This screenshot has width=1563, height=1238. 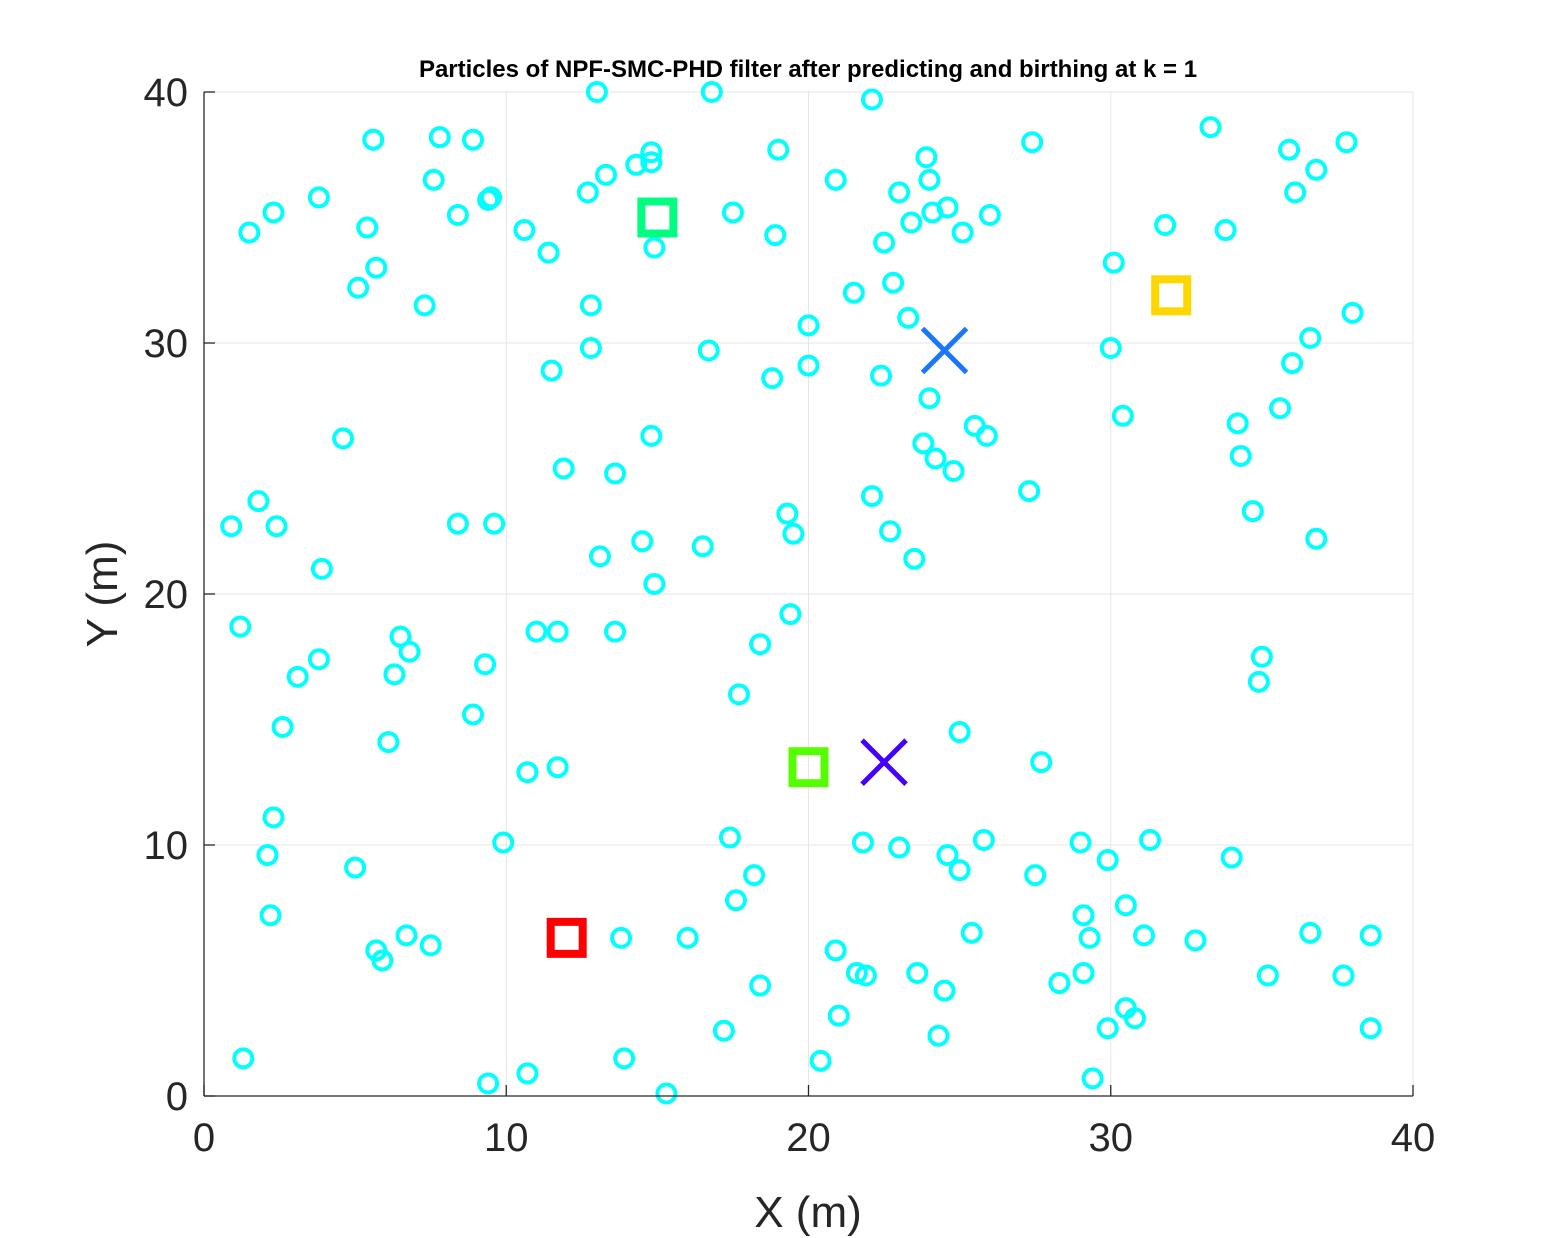 What do you see at coordinates (808, 1138) in the screenshot?
I see `x-tick-label: 20` at bounding box center [808, 1138].